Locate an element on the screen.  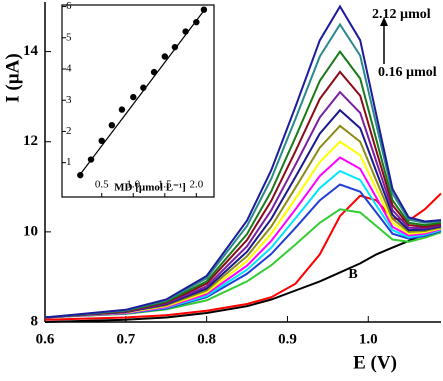
y-tick-label: 5 is located at coordinates (69, 37).